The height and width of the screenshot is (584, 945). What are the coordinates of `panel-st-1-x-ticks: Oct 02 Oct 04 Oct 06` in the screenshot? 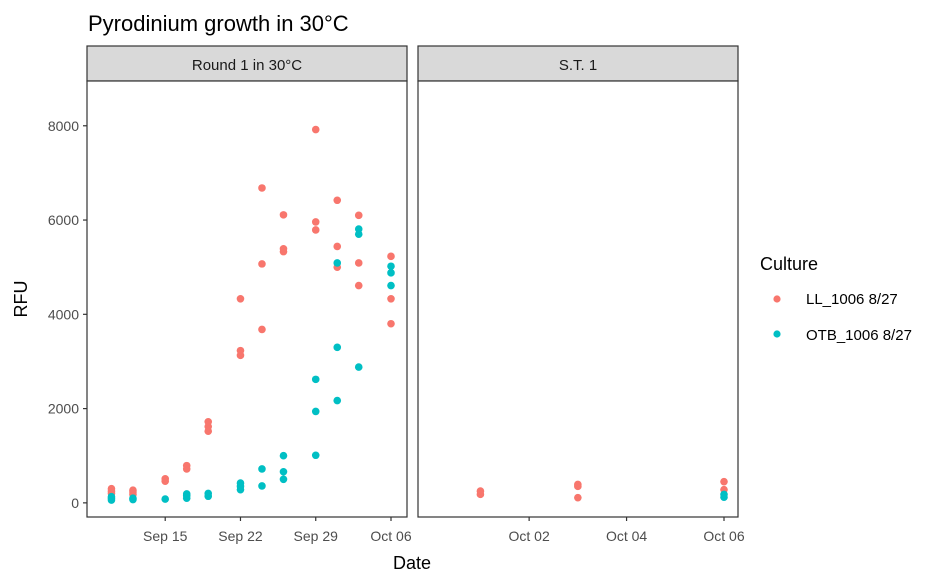 It's located at (627, 530).